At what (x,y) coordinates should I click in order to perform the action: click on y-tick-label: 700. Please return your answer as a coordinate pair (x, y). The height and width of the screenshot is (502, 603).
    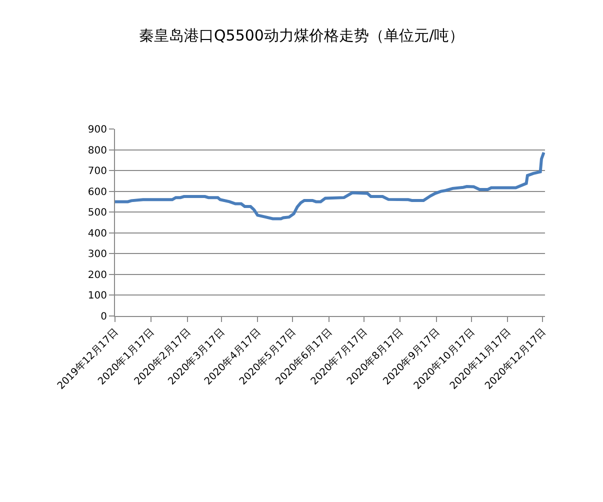
    Looking at the image, I should click on (97, 172).